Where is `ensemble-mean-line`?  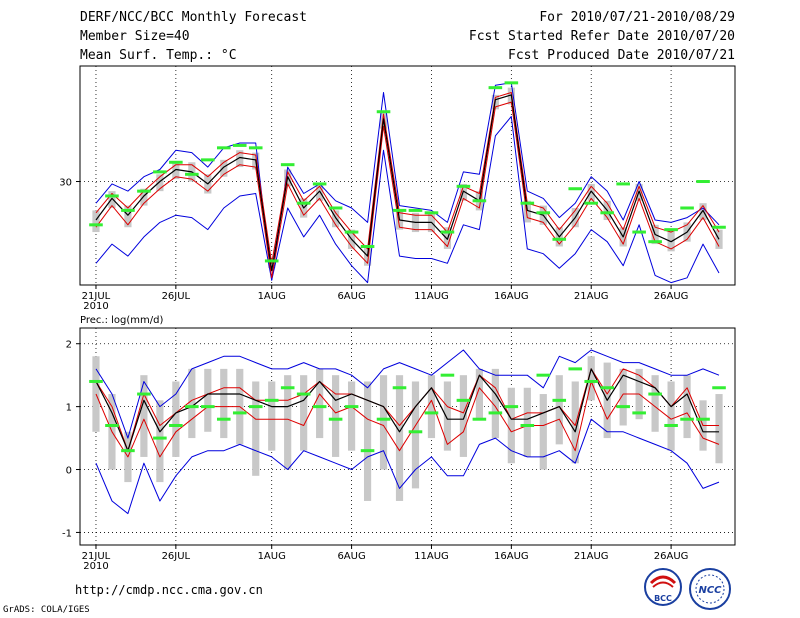 ensemble-mean-line is located at coordinates (407, 410).